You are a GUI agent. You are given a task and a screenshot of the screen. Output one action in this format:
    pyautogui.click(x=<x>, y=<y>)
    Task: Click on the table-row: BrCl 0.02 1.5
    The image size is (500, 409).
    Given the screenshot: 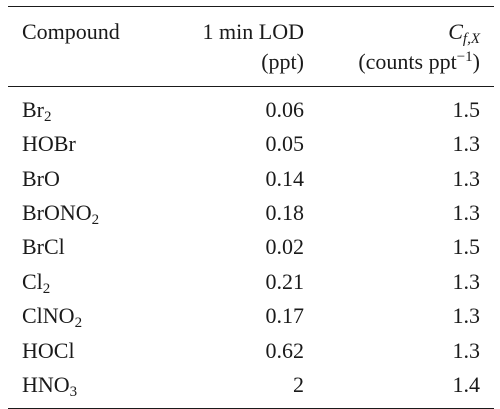 What is the action you would take?
    pyautogui.click(x=251, y=247)
    